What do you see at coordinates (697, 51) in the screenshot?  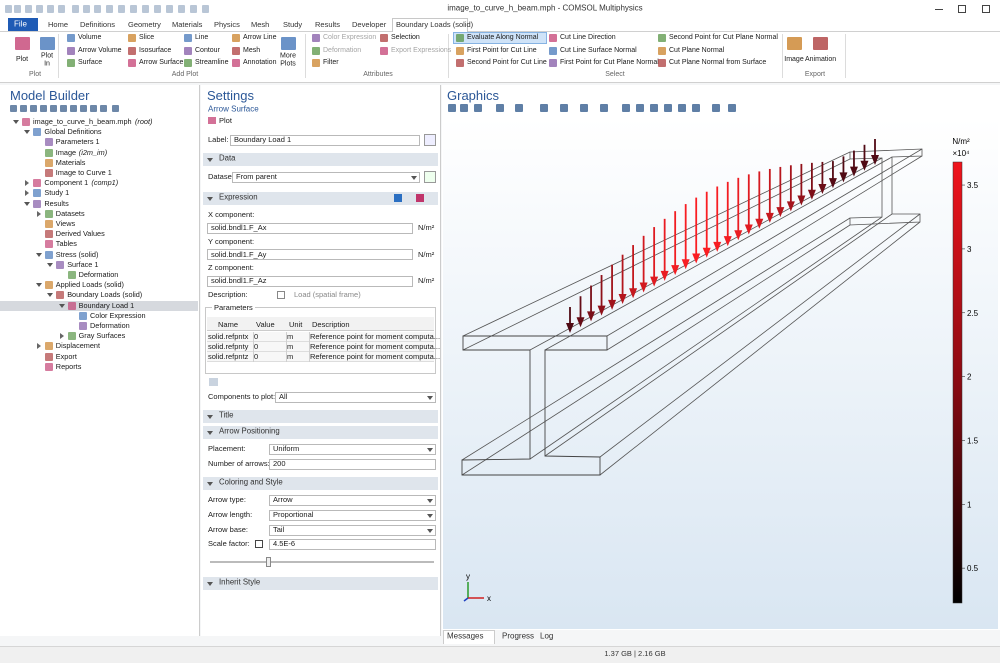 I see `ribbon-button: Cut Plane Normal` at bounding box center [697, 51].